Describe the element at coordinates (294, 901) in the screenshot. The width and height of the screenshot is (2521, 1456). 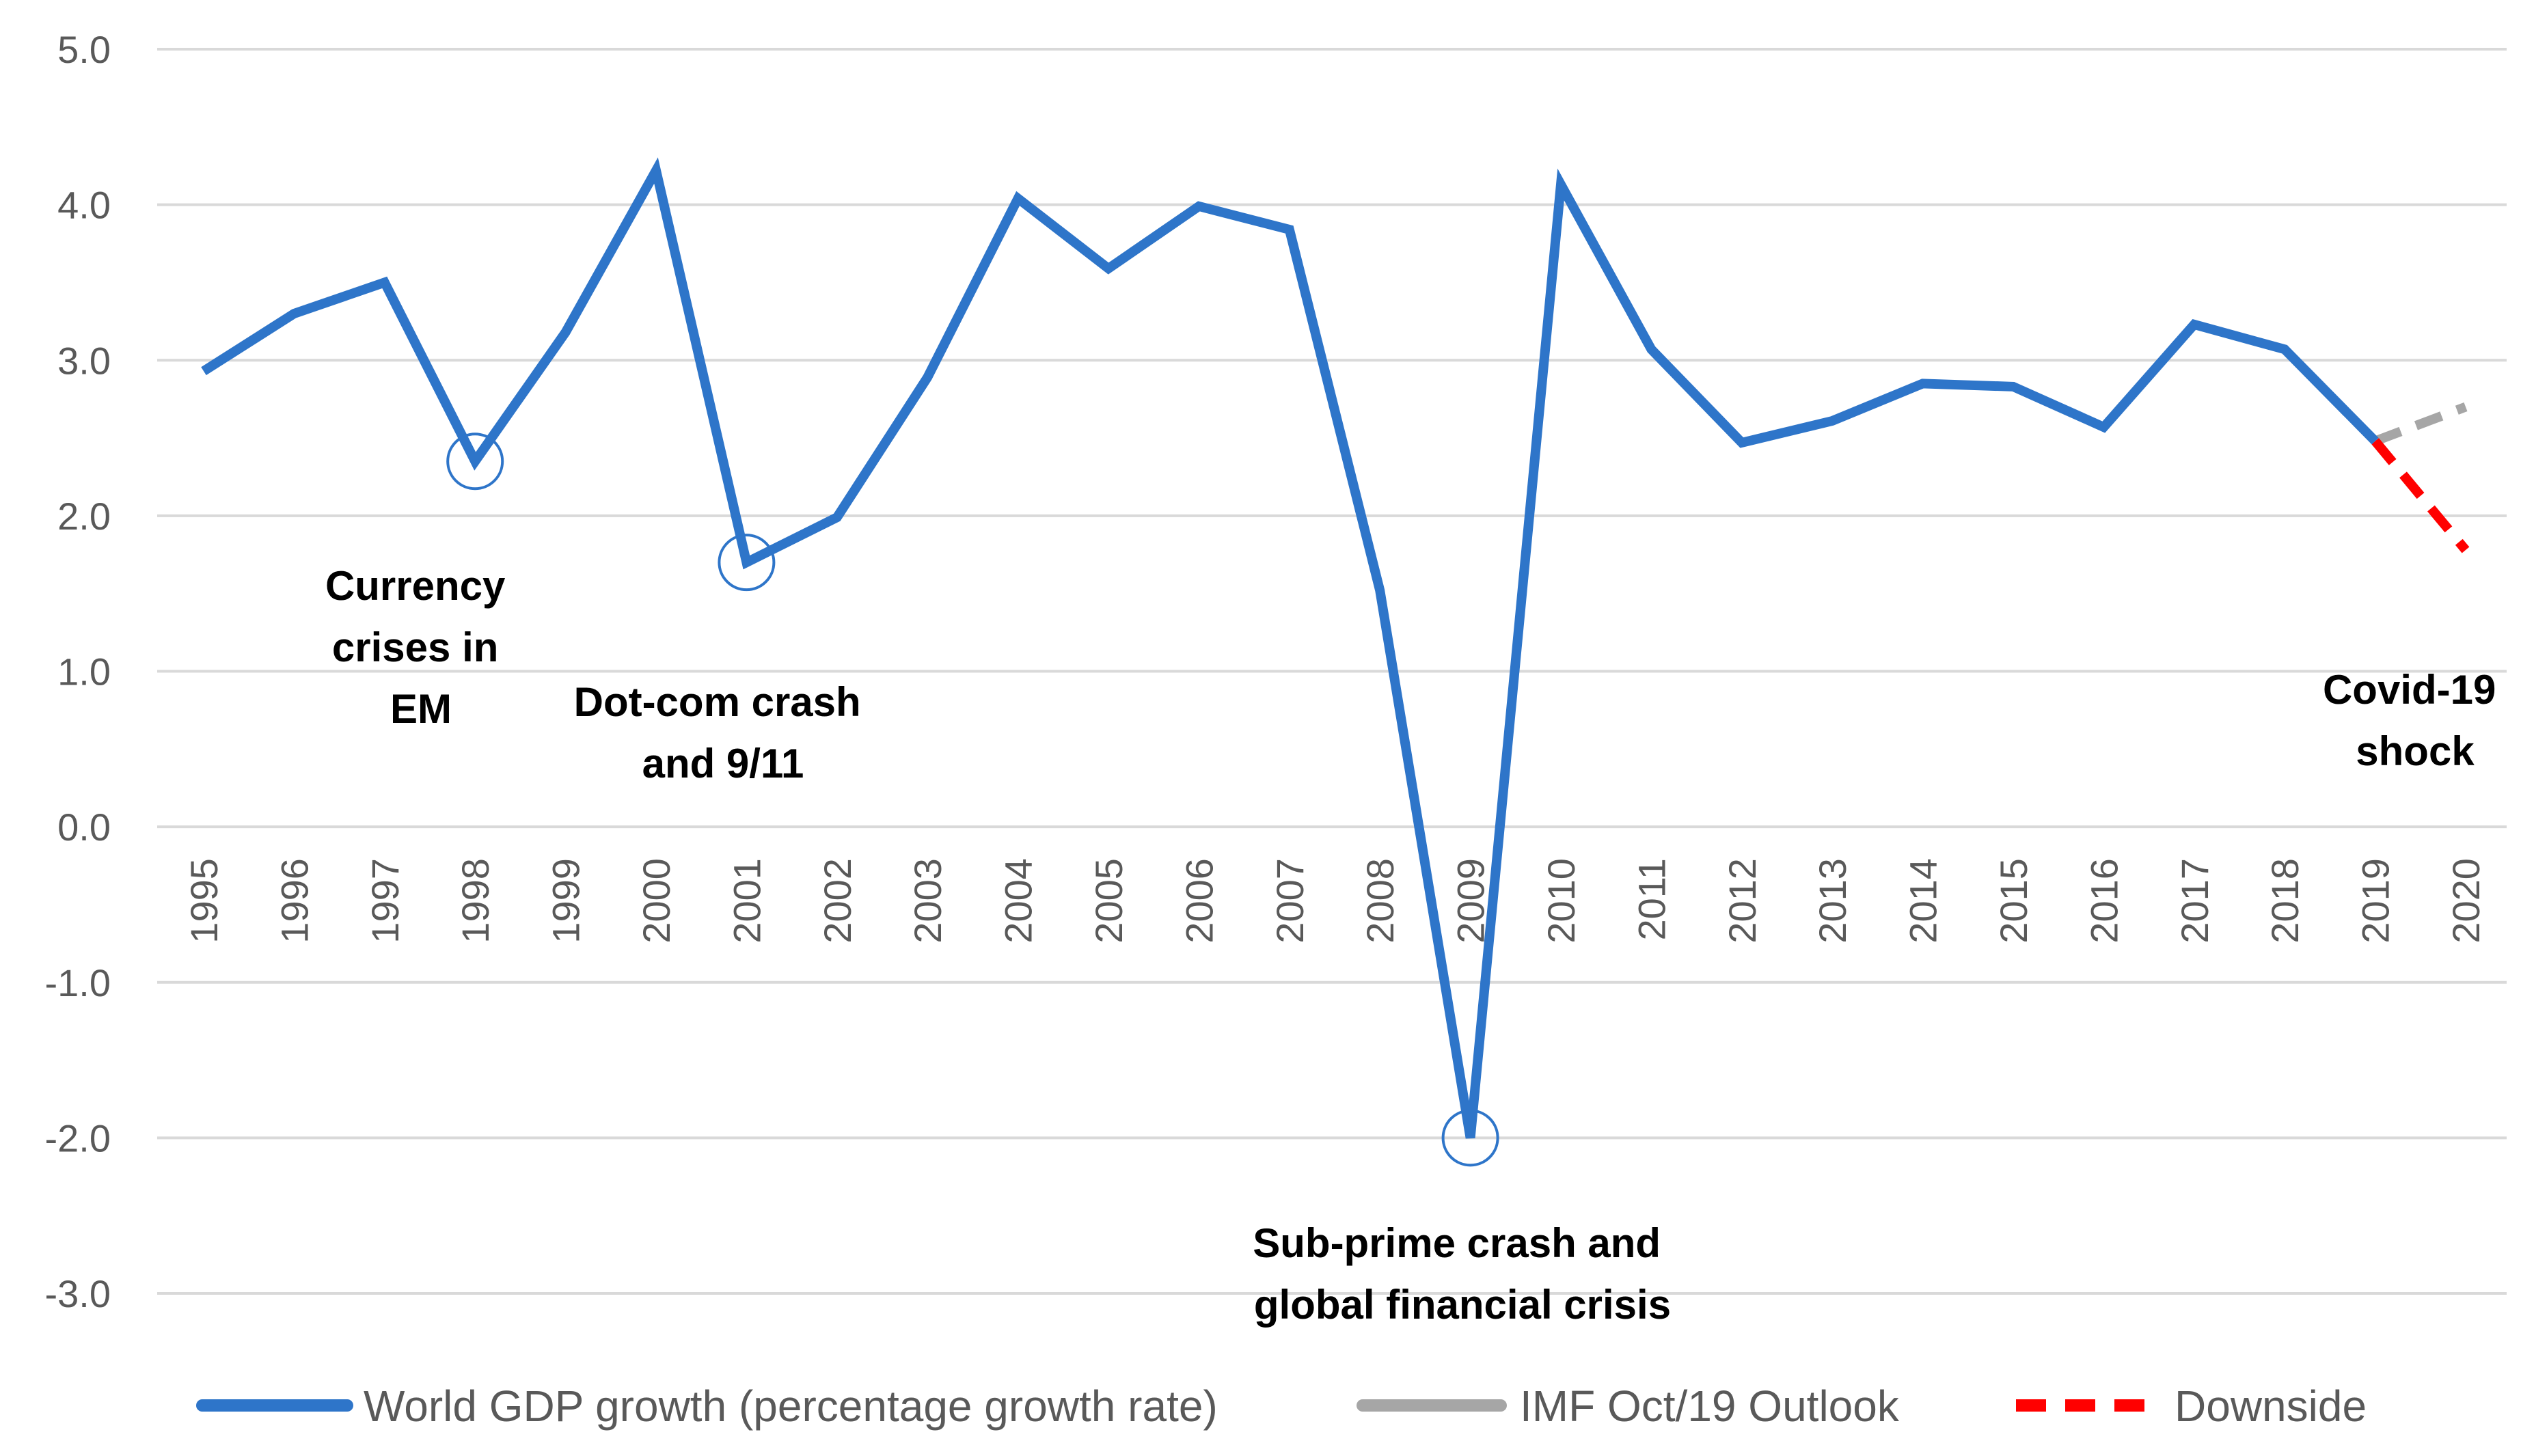
I see `x-tick-label: 1996` at that location.